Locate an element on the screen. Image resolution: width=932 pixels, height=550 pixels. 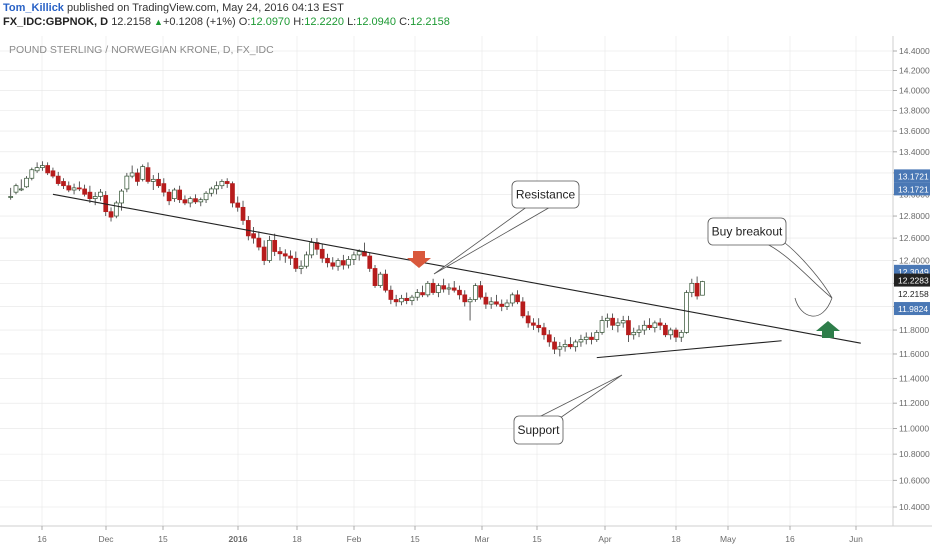
x-tick-label: May is located at coordinates (728, 539).